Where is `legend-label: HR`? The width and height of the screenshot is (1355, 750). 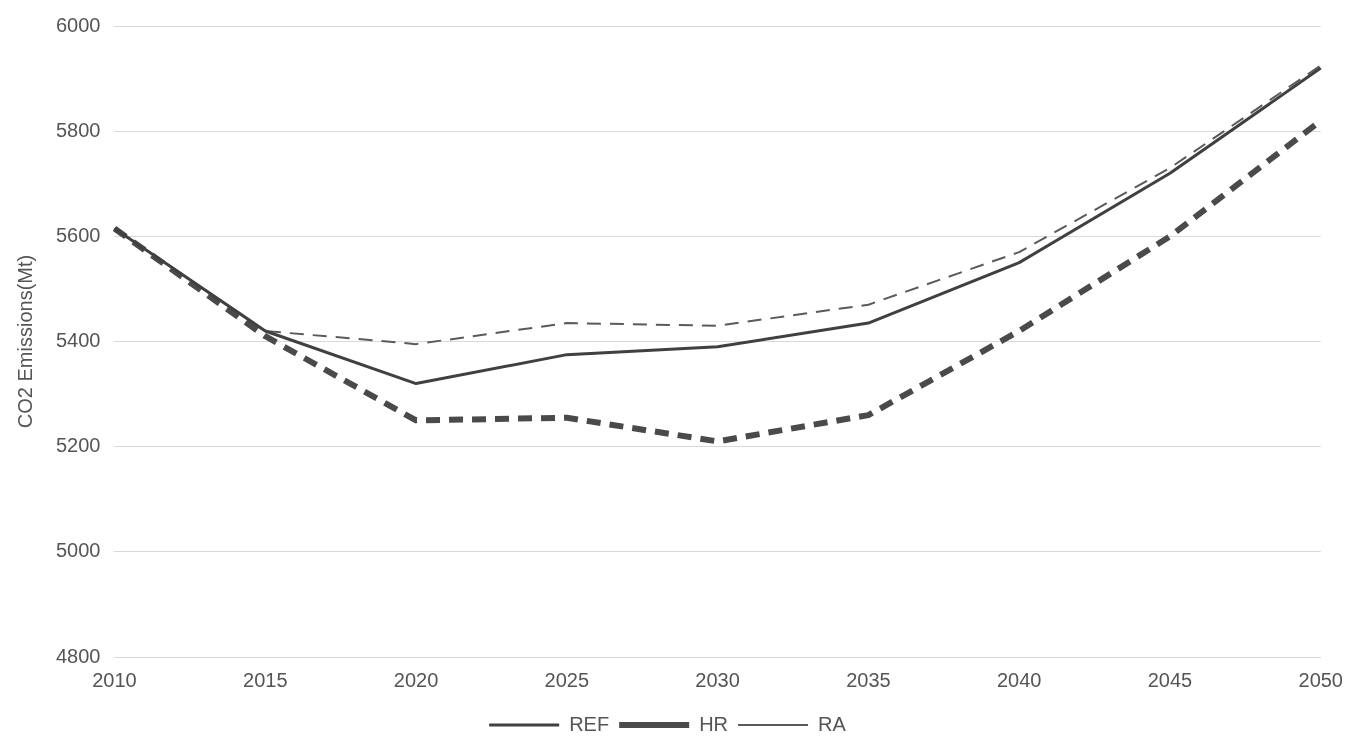 legend-label: HR is located at coordinates (714, 723).